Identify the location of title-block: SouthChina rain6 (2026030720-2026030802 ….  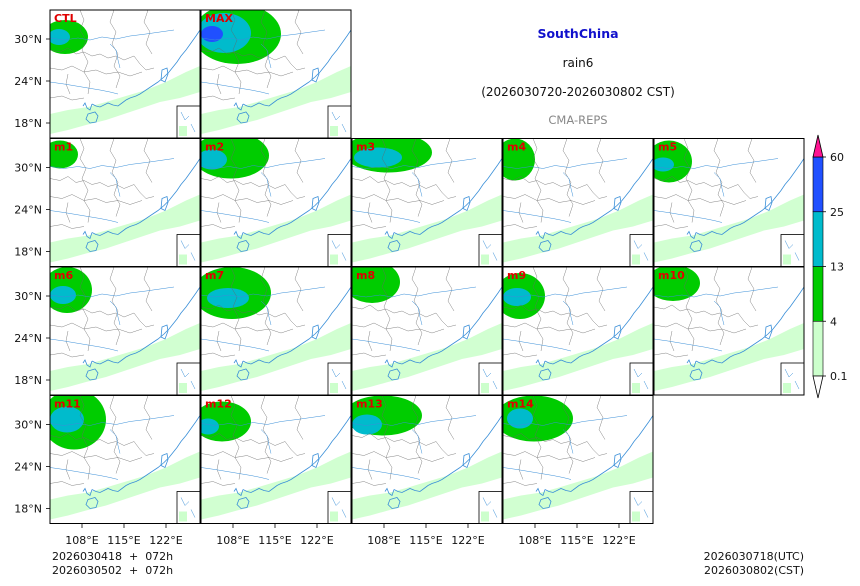
(578, 76).